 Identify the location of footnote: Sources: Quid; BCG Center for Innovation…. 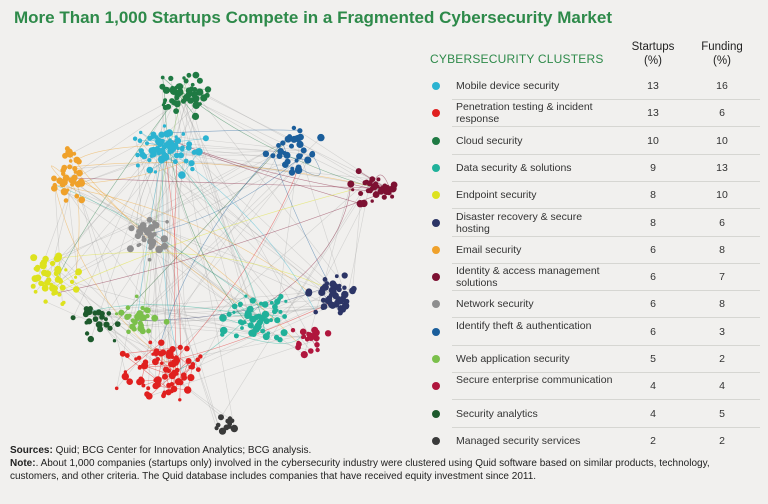
(385, 463).